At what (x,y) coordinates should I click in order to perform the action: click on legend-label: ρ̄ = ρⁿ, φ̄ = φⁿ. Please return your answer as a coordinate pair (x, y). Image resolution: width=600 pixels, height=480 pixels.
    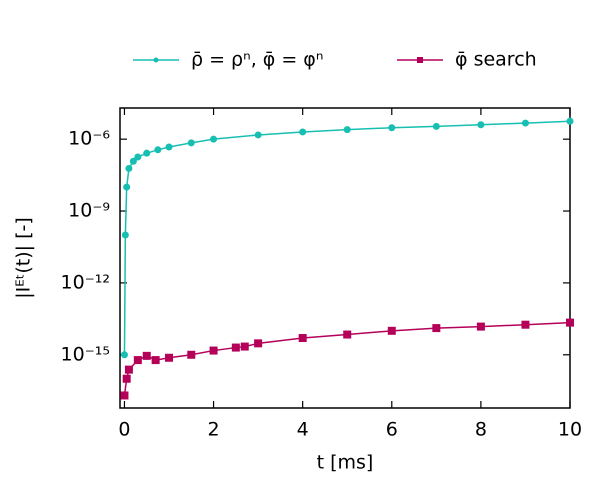
    Looking at the image, I should click on (257, 60).